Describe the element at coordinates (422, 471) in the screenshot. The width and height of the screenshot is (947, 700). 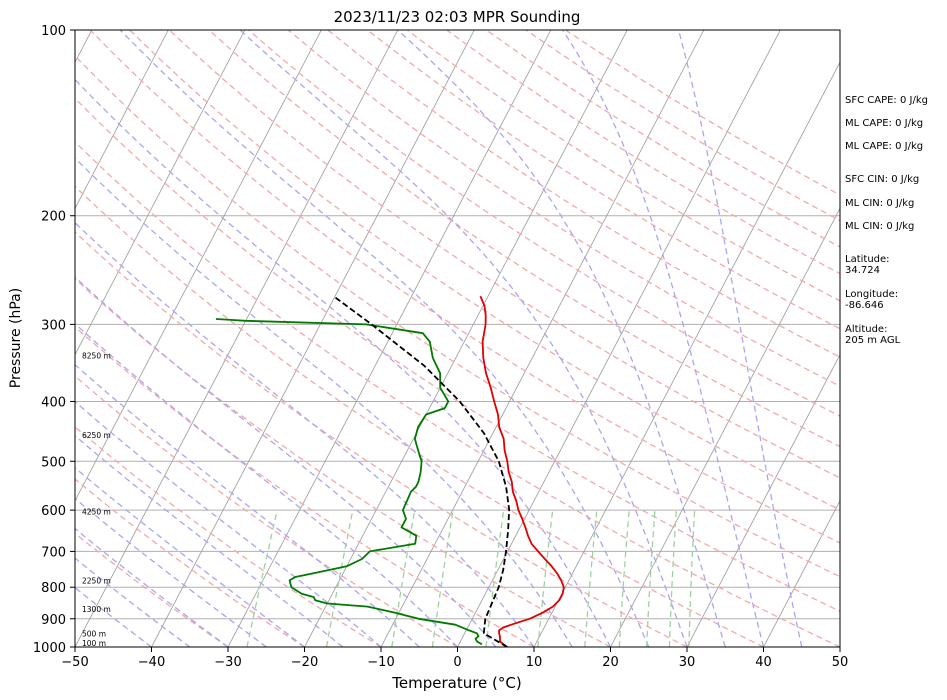
I see `parcel-profile` at that location.